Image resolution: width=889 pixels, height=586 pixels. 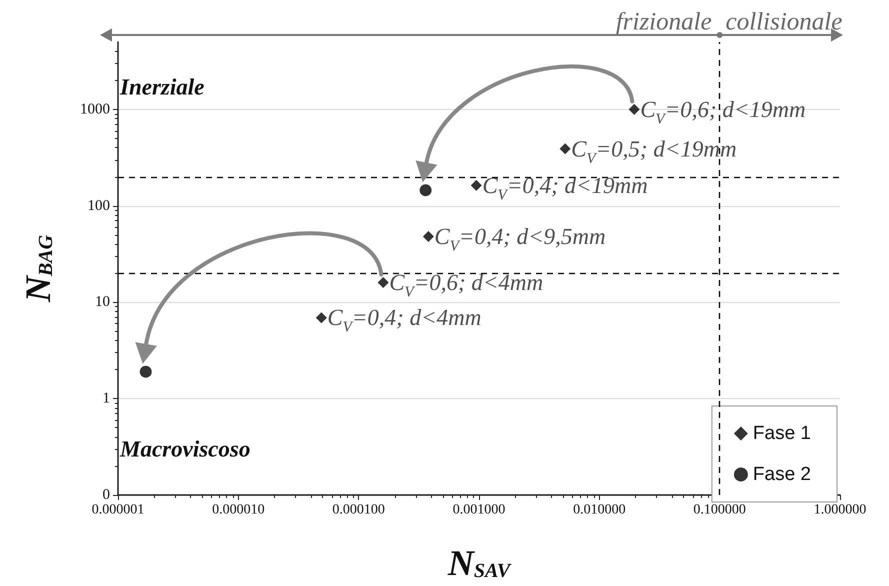 I want to click on y-axis-title: NBAG, so click(x=38, y=269).